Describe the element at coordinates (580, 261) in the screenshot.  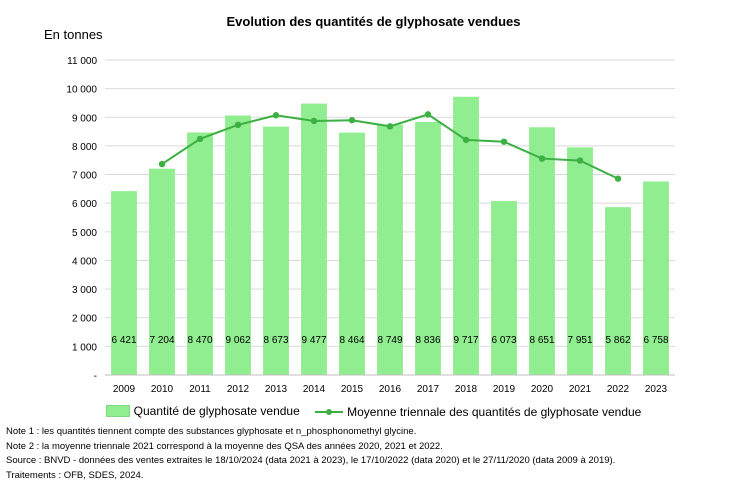
I see `bar-2021` at that location.